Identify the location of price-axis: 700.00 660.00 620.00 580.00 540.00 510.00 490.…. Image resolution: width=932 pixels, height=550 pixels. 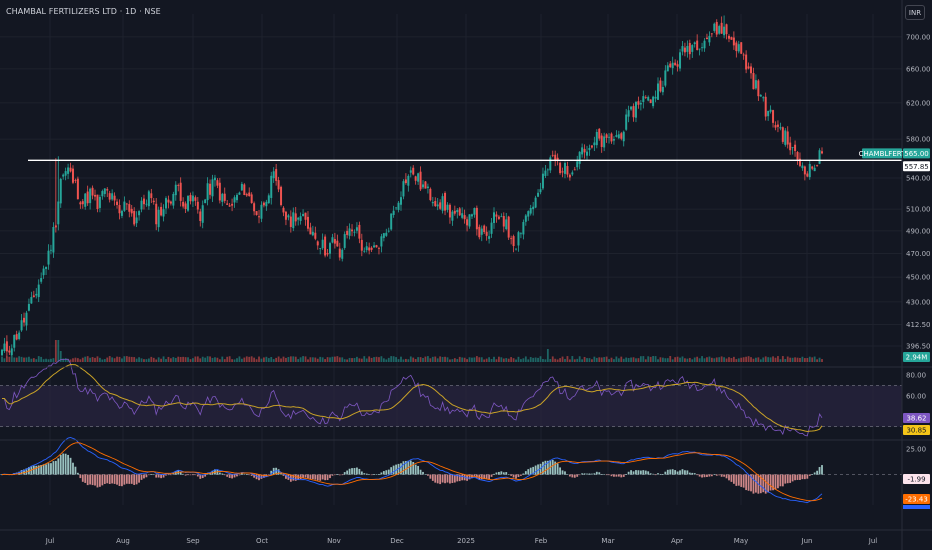
(918, 243).